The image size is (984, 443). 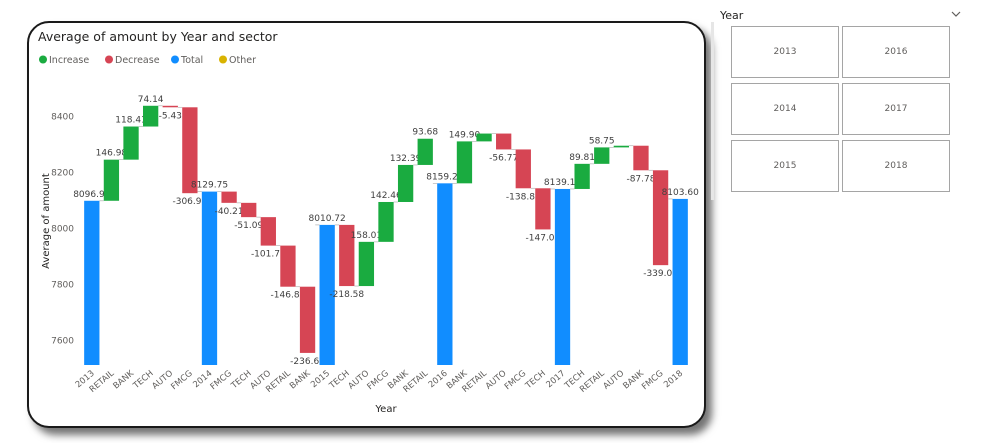 What do you see at coordinates (640, 179) in the screenshot?
I see `data-label: -87.78` at bounding box center [640, 179].